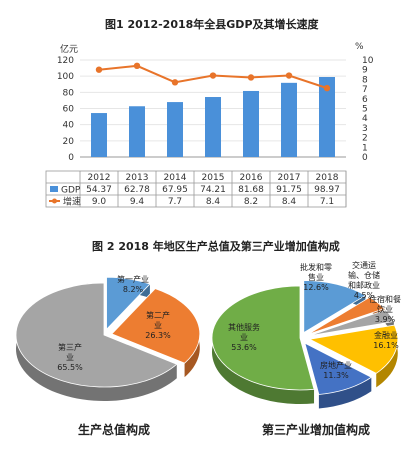 Image resolution: width=418 pixels, height=455 pixels. What do you see at coordinates (365, 148) in the screenshot?
I see `right-tick-label: 1` at bounding box center [365, 148].